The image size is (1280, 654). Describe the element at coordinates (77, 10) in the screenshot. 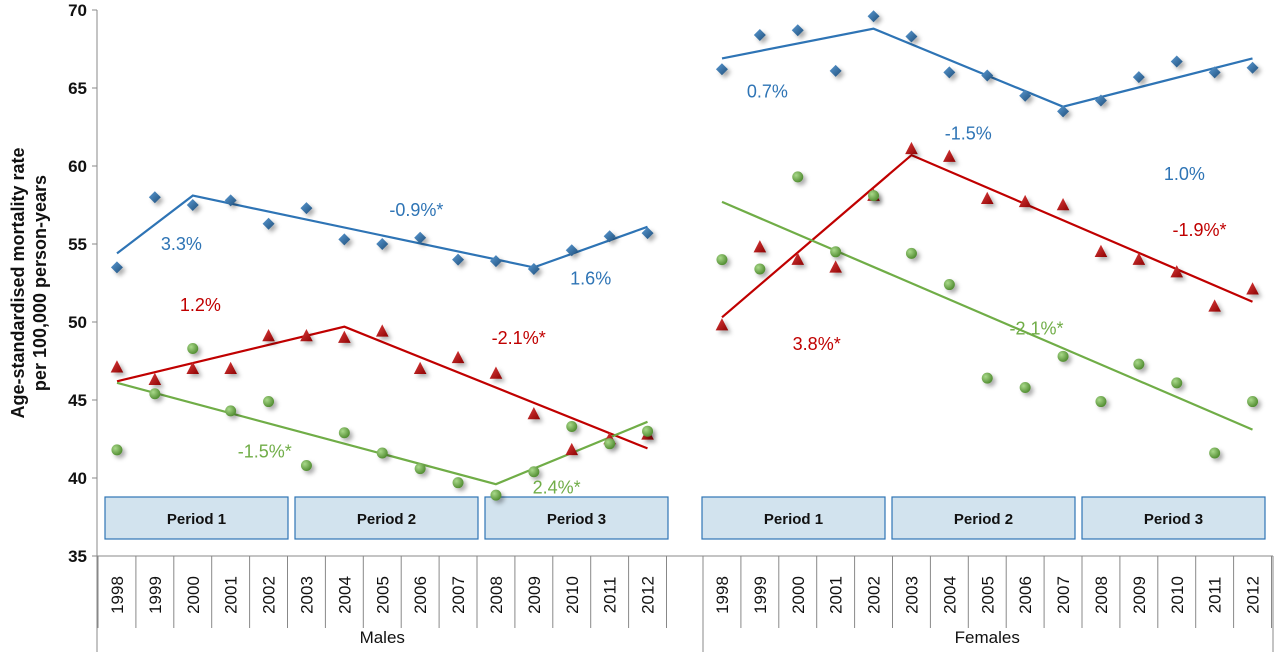

I see `y-tick-label: 70` at that location.